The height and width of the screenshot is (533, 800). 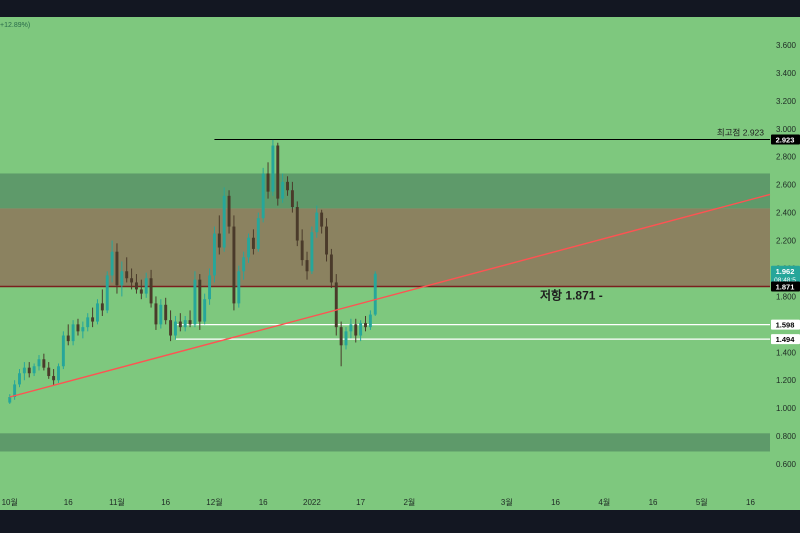 What do you see at coordinates (786, 380) in the screenshot?
I see `y-tick-label: 1.200` at bounding box center [786, 380].